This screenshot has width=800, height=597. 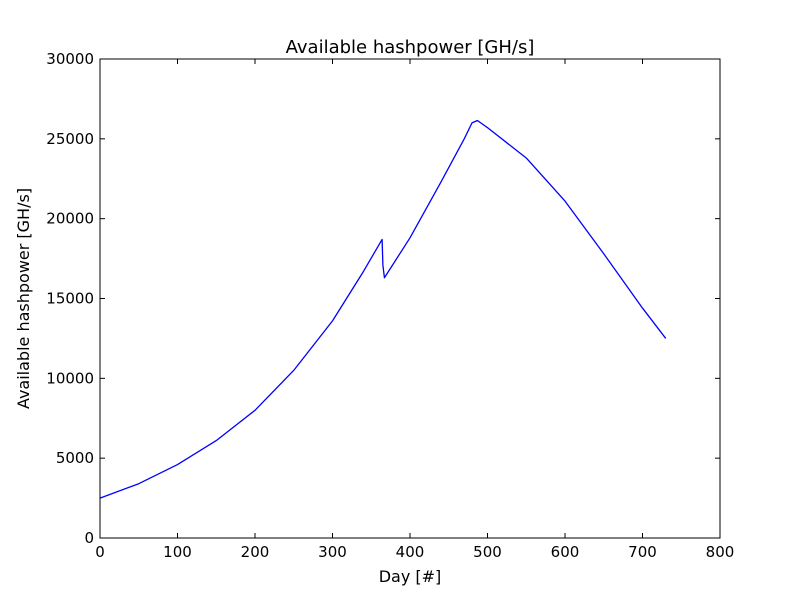 I want to click on x-tick-label: 100, so click(x=177, y=552).